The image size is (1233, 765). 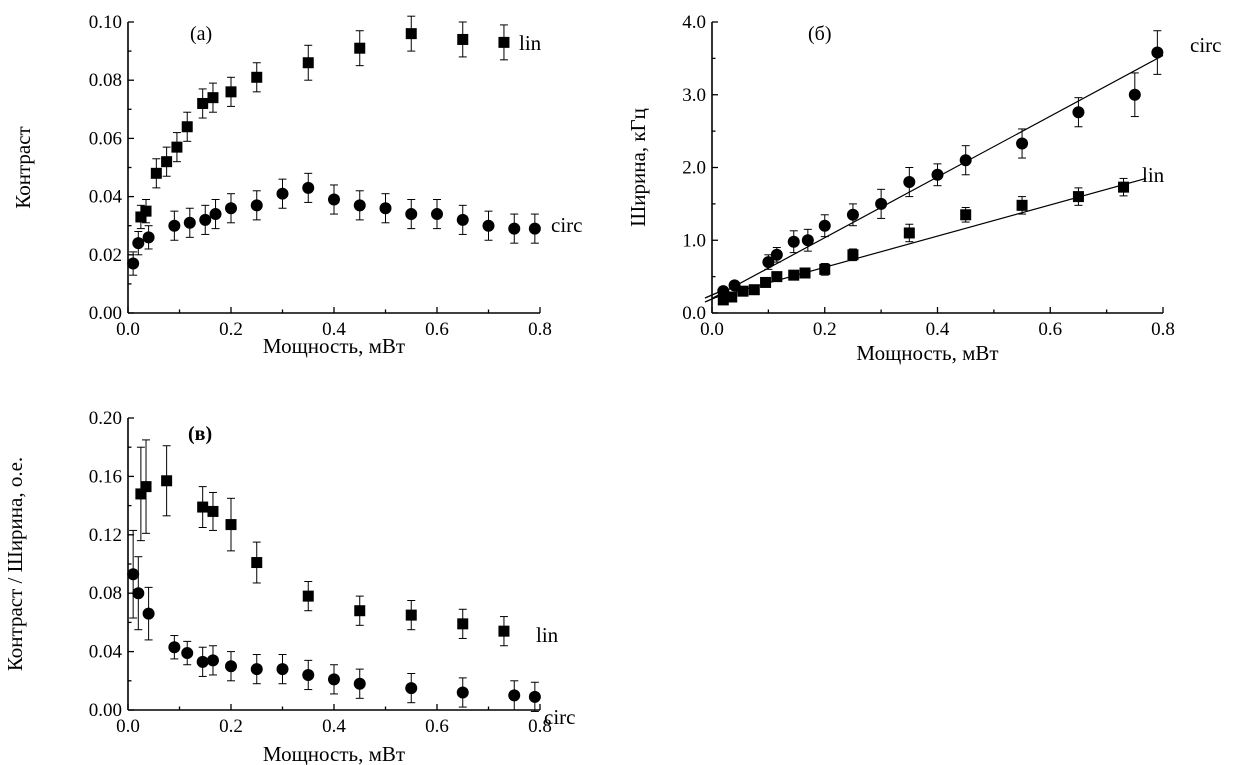 I want to click on x-axis-label: Мощность, мВт, so click(x=927, y=353).